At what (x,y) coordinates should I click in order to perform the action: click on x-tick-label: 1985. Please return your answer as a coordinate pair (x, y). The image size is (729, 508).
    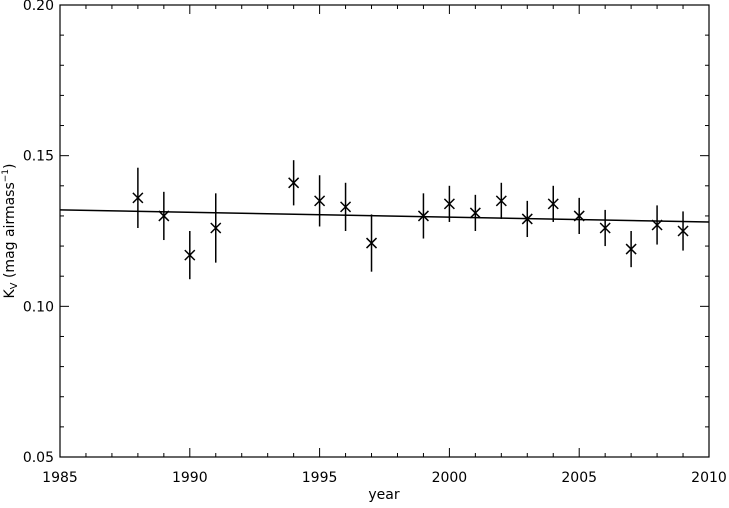
    Looking at the image, I should click on (60, 478).